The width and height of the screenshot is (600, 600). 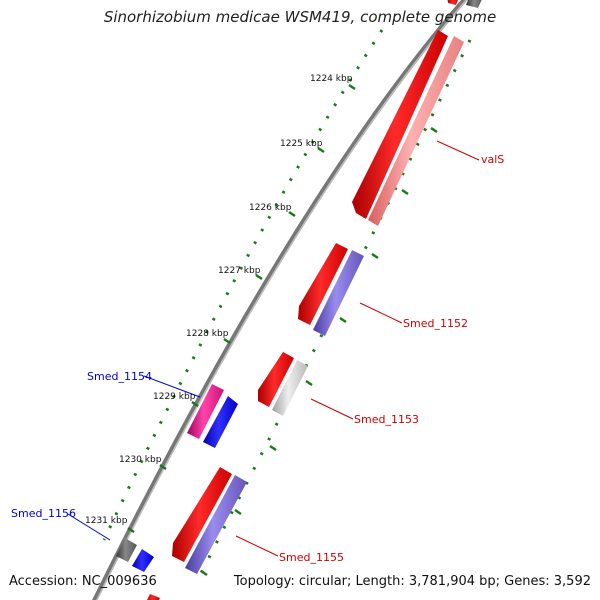 What do you see at coordinates (331, 79) in the screenshot?
I see `kbp-label-1224: 1224 kbp` at bounding box center [331, 79].